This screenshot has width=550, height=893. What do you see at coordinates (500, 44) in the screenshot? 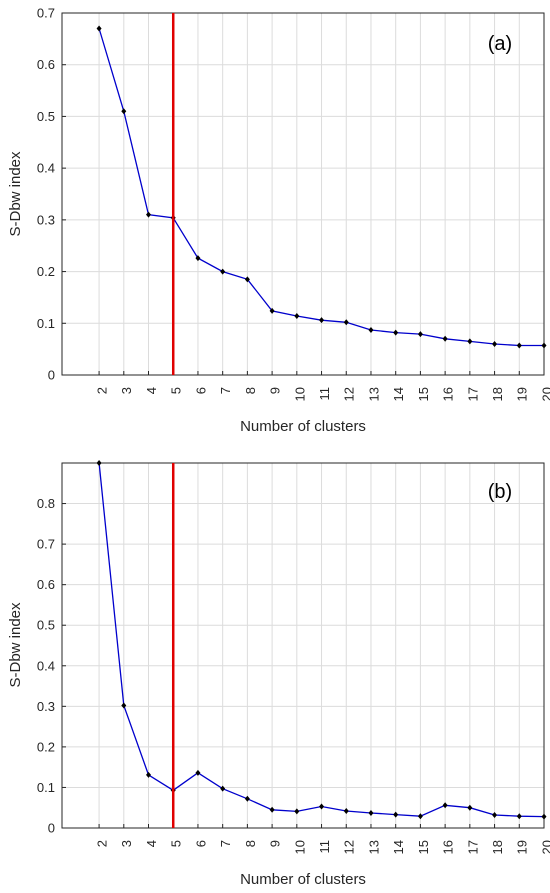
I see `panel-label: (a)` at bounding box center [500, 44].